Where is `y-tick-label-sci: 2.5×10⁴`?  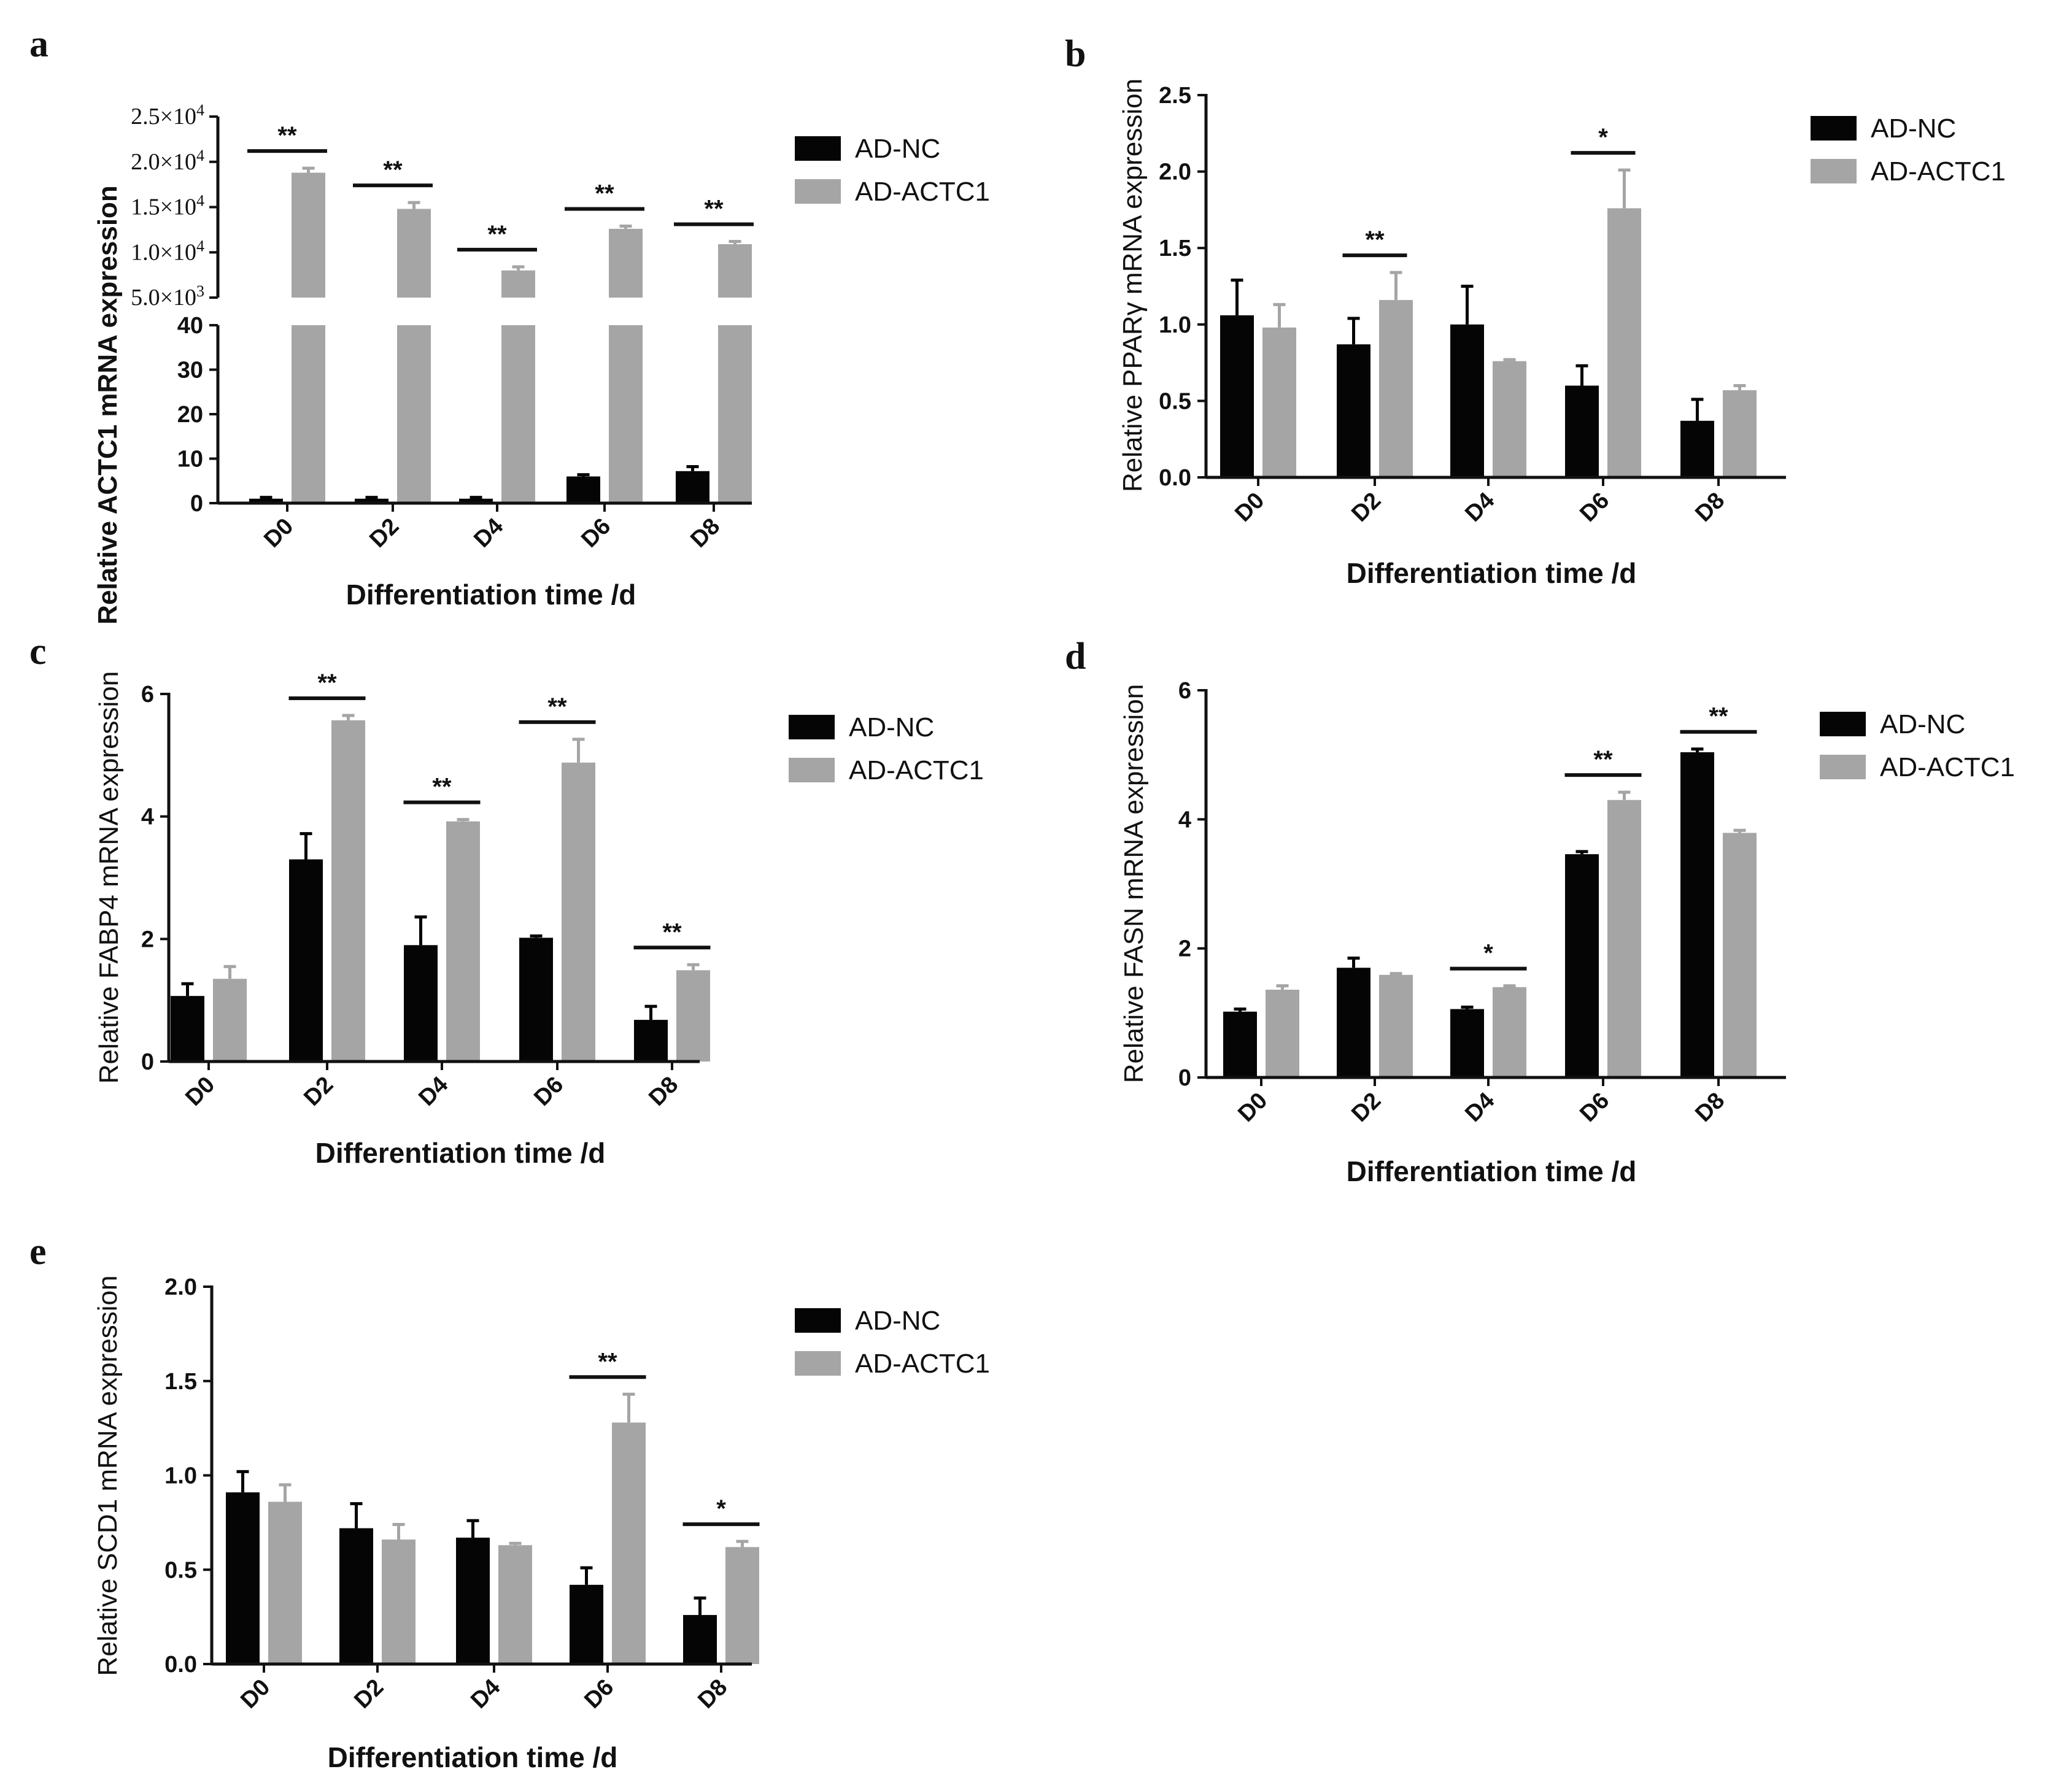
y-tick-label-sci: 2.5×10⁴ is located at coordinates (167, 115).